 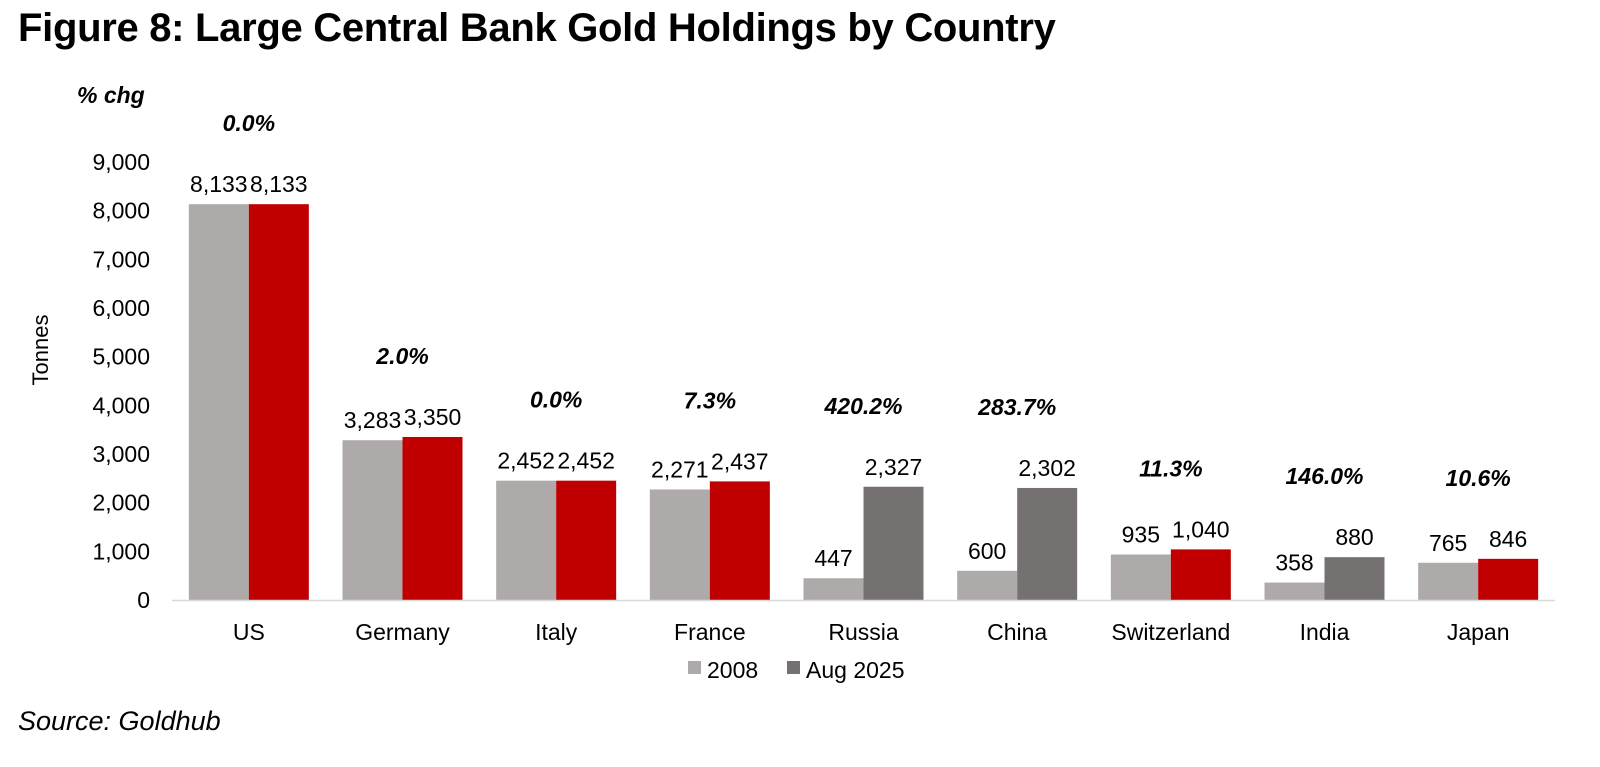 I want to click on x-tick-label: US, so click(x=249, y=632).